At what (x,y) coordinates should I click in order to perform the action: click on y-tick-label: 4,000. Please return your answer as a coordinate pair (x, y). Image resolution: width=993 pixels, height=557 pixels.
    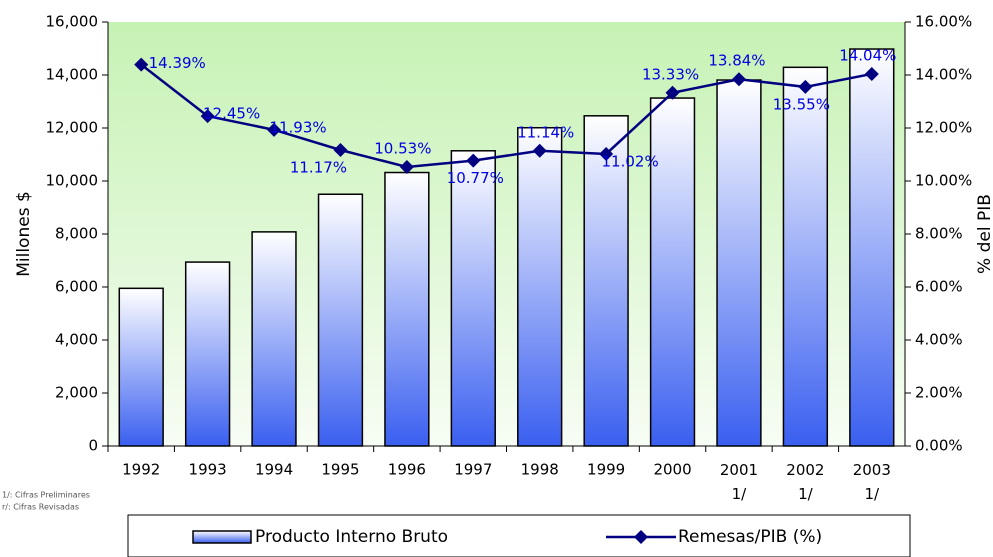
    Looking at the image, I should click on (76, 340).